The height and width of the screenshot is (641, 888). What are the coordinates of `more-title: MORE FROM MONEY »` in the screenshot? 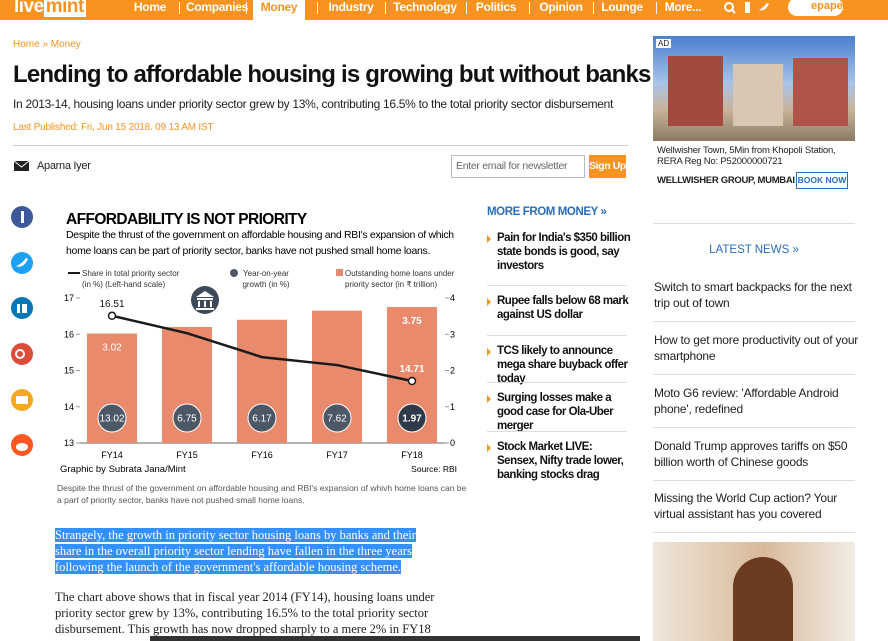 It's located at (547, 212).